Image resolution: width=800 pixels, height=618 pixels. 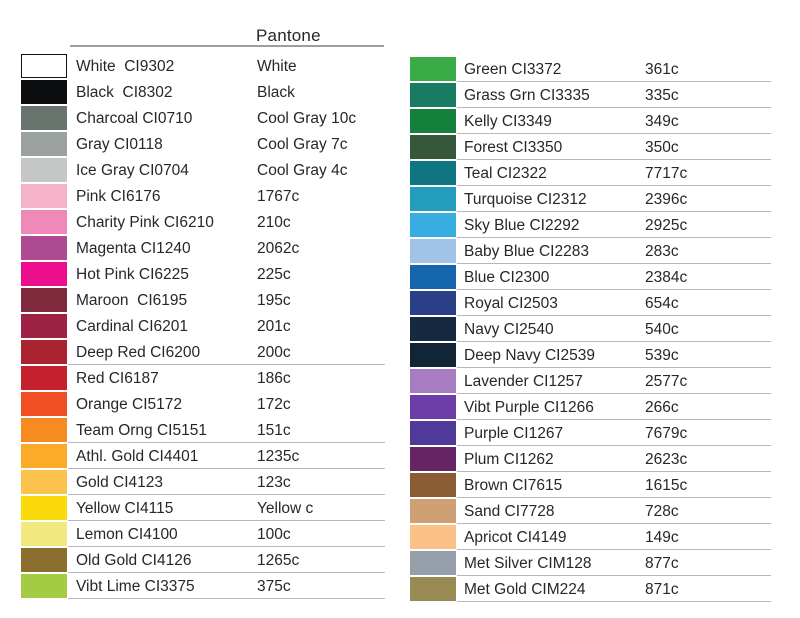 What do you see at coordinates (529, 407) in the screenshot?
I see `color-name-label: Vibt Purple CI1266` at bounding box center [529, 407].